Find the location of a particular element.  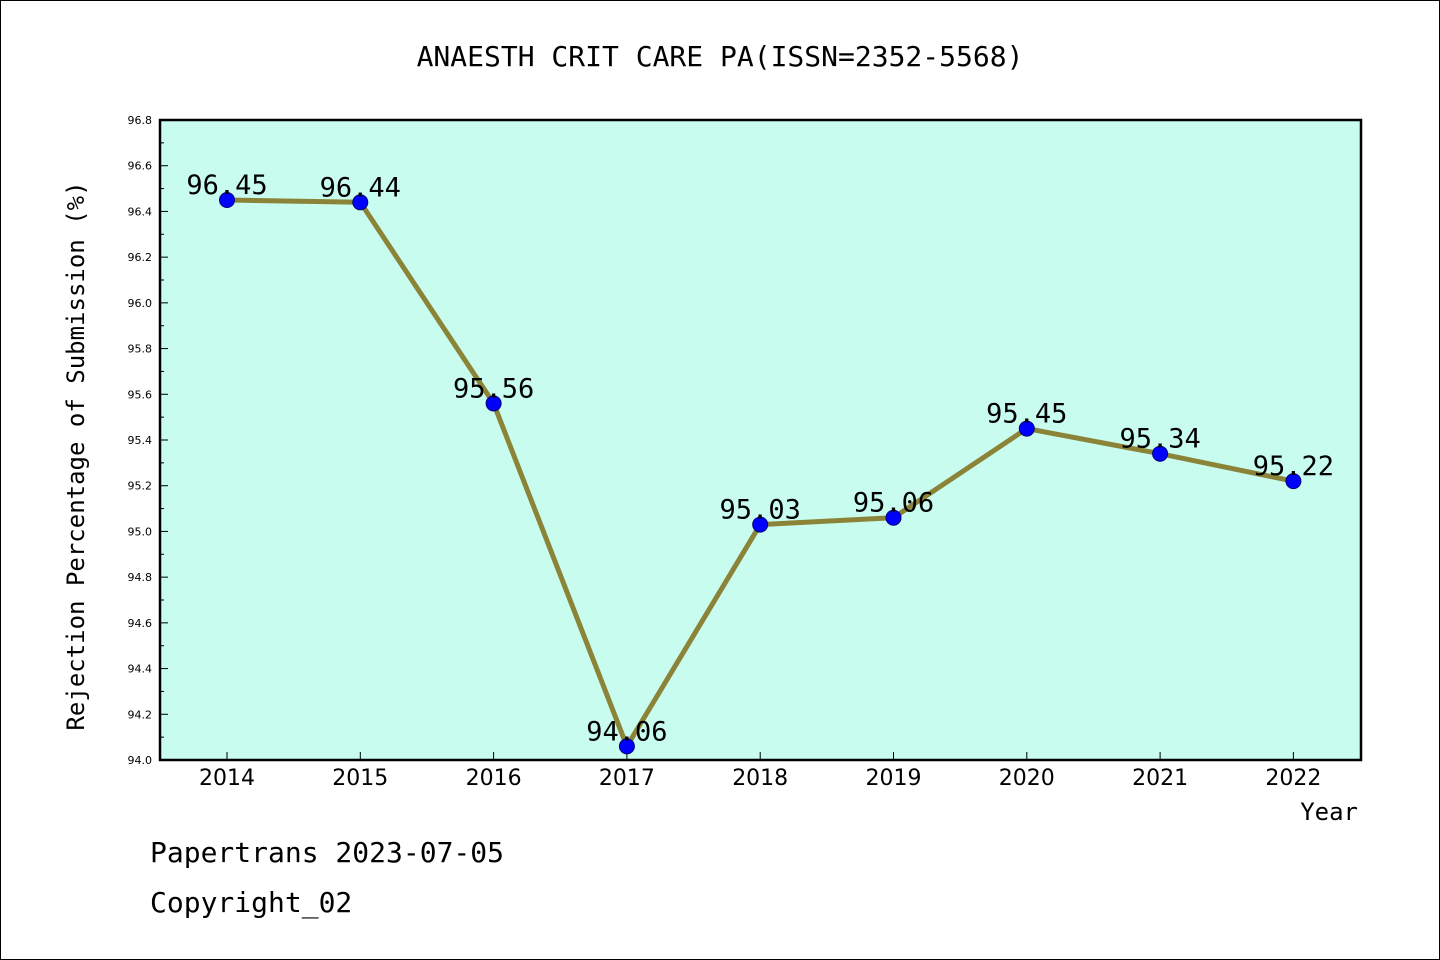

y-tick-label: 96.8 is located at coordinates (140, 120).